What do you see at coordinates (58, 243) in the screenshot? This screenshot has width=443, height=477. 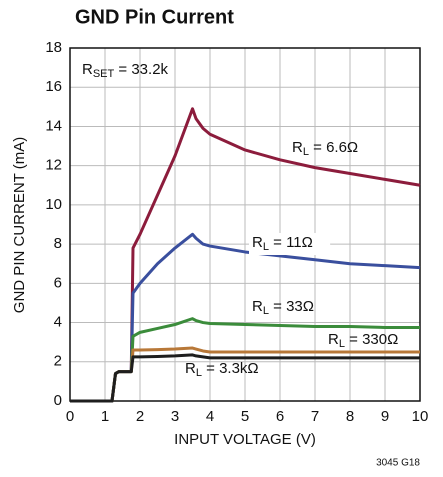 I see `y-tick-label: 8` at bounding box center [58, 243].